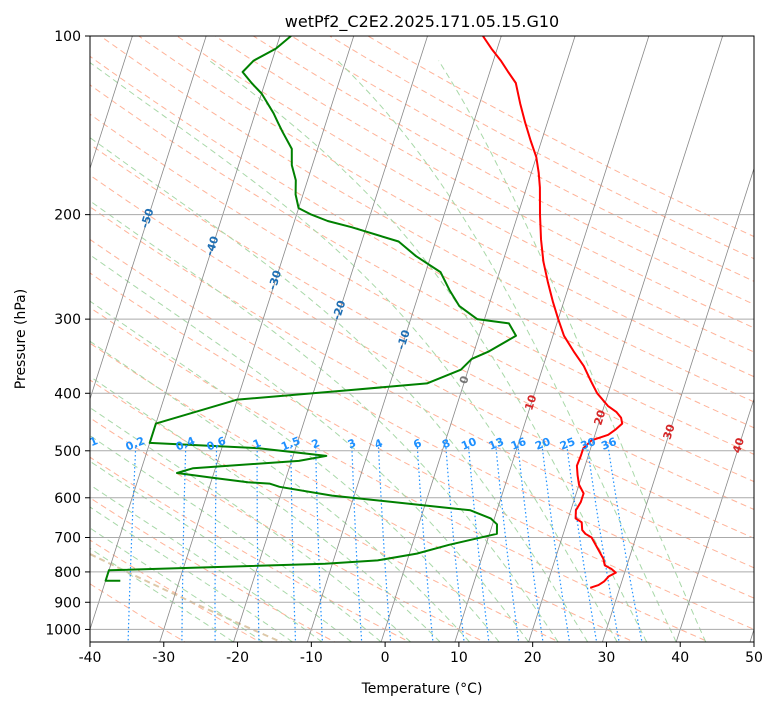 The image size is (775, 708). What do you see at coordinates (67, 320) in the screenshot?
I see `y-tick-label: 300` at bounding box center [67, 320].